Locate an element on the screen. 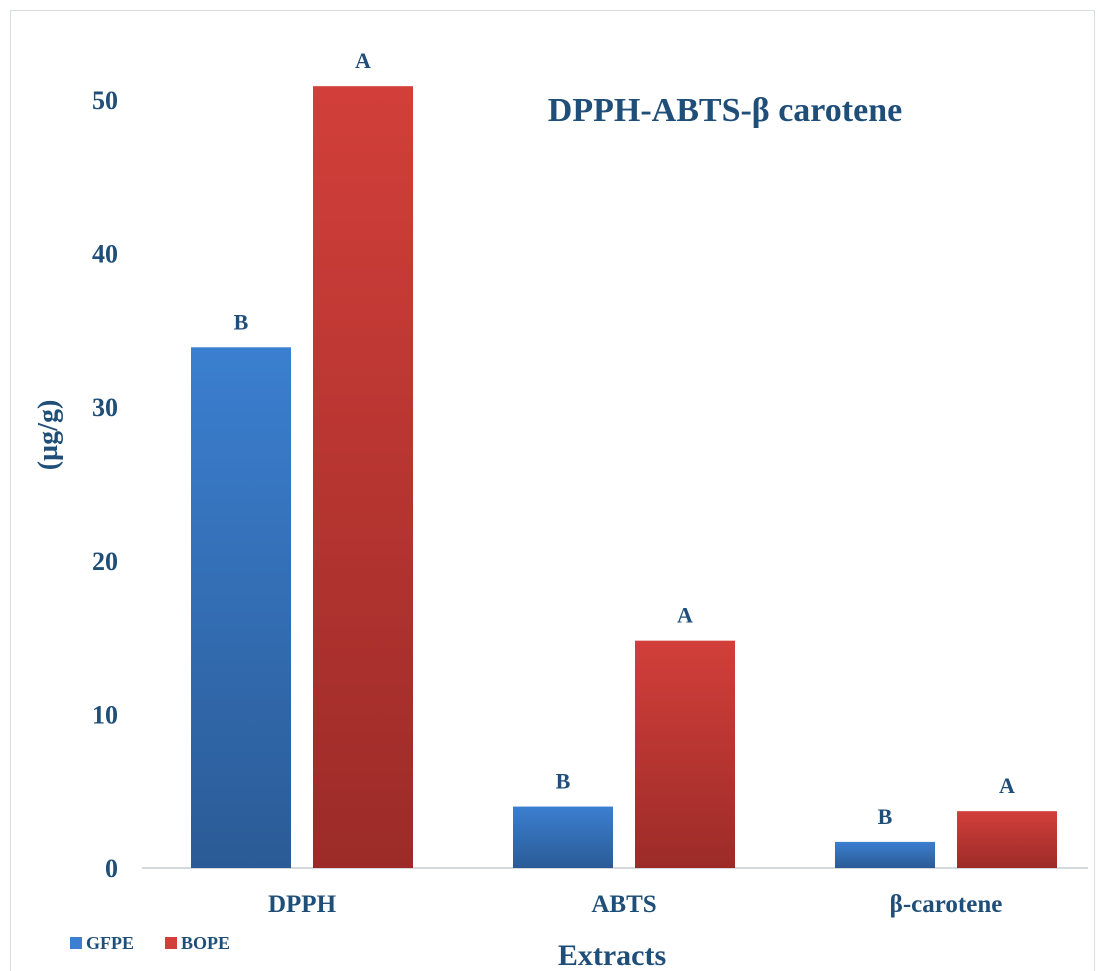  bar-label-bope-1: A is located at coordinates (685, 615).